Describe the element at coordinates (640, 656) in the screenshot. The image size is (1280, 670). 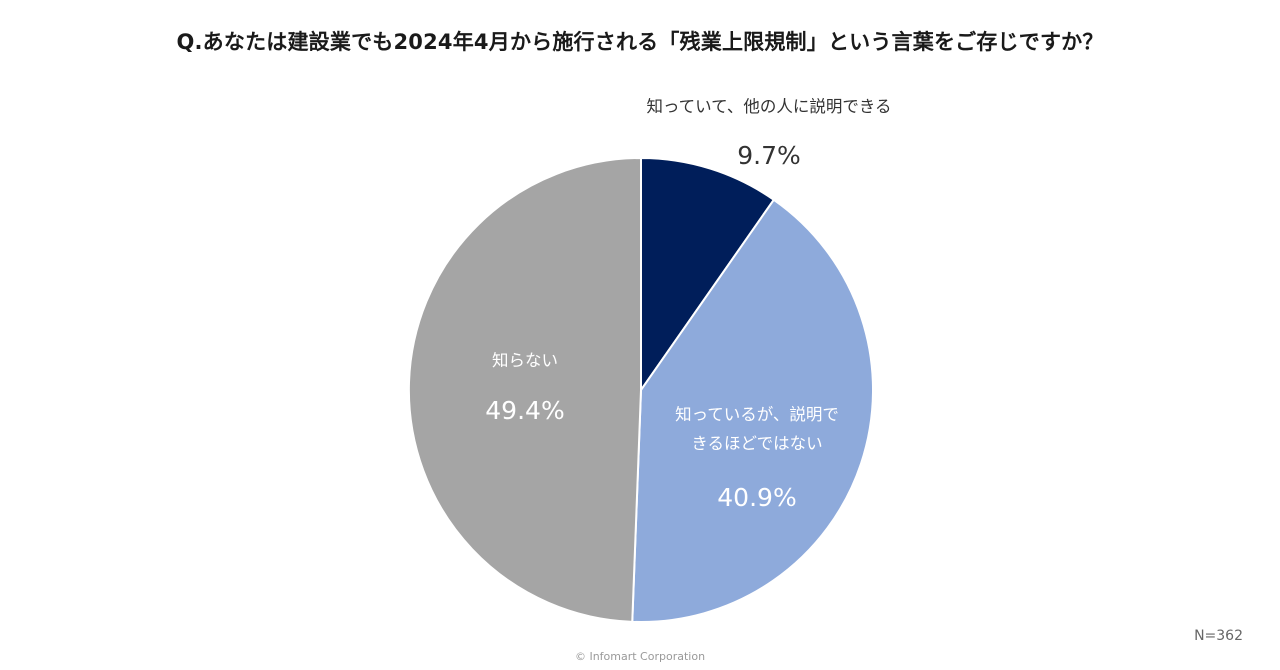
I see `copyright: © Infomart Corporation` at that location.